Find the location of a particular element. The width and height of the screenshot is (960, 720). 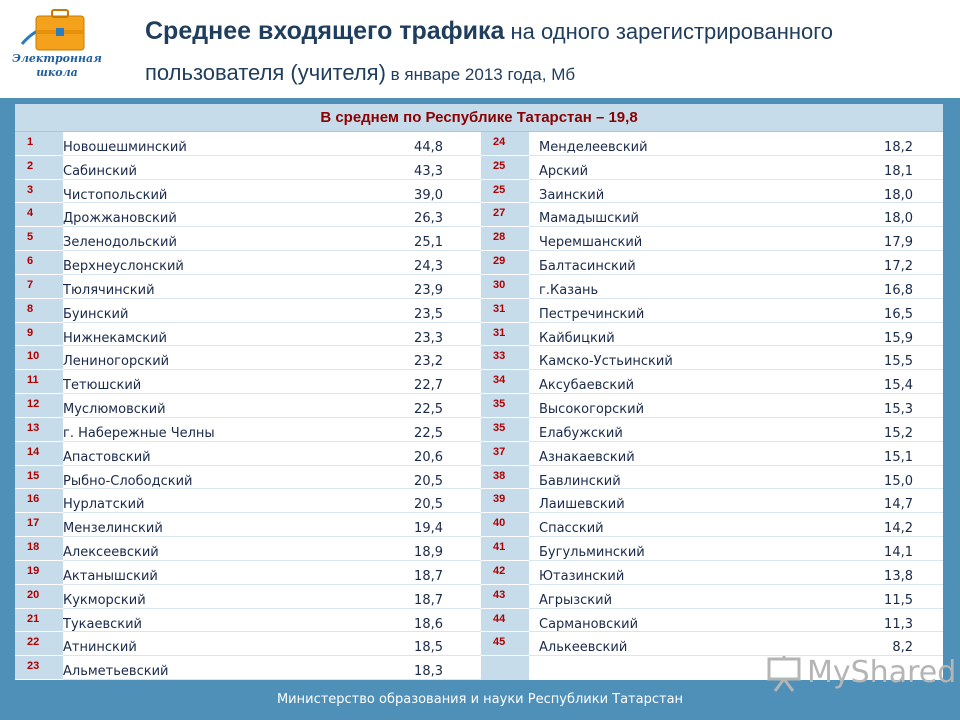

rank-number: 41 is located at coordinates (505, 549).